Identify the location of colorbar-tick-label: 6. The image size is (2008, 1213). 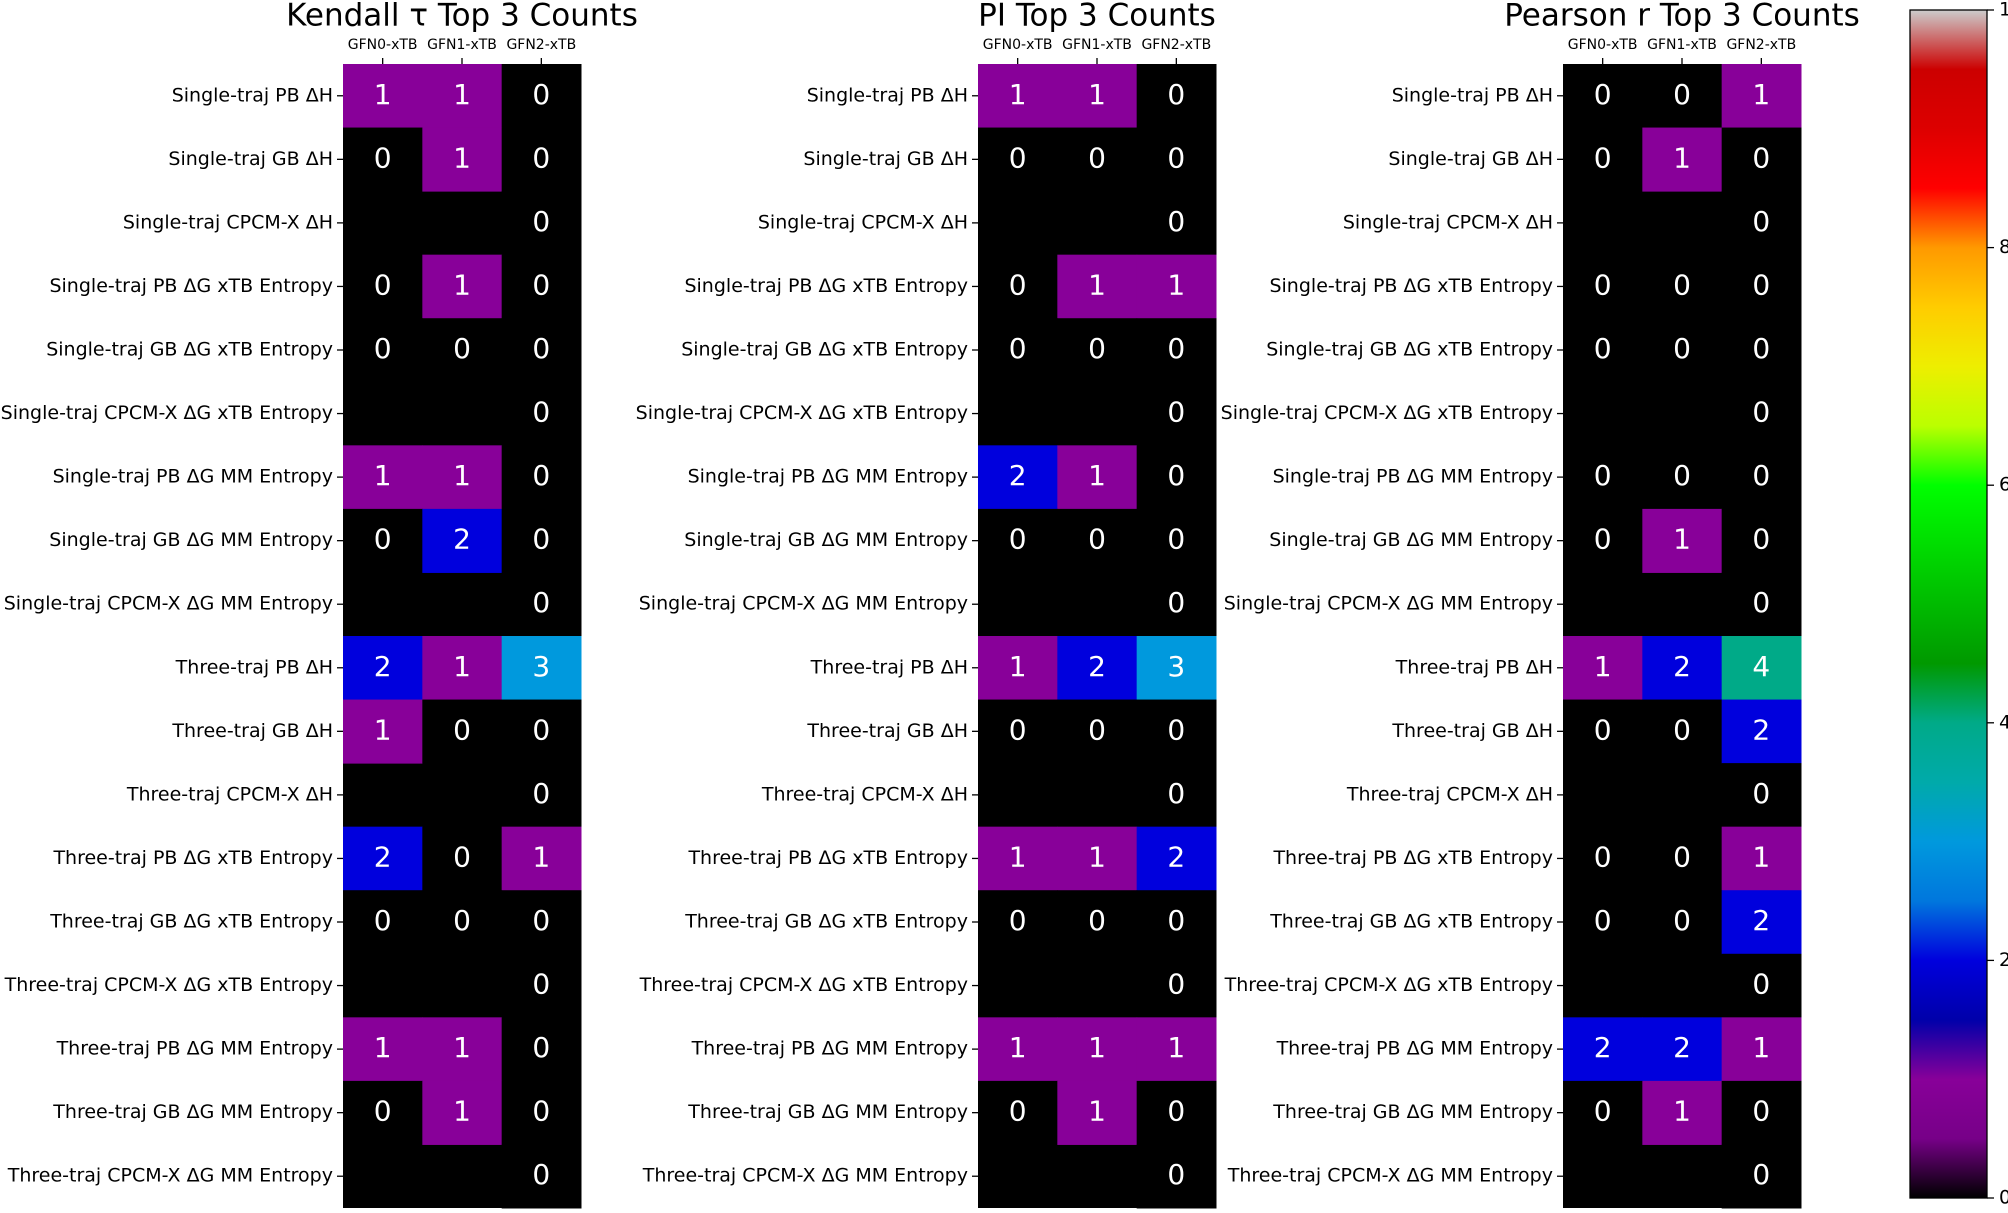
(2003, 485).